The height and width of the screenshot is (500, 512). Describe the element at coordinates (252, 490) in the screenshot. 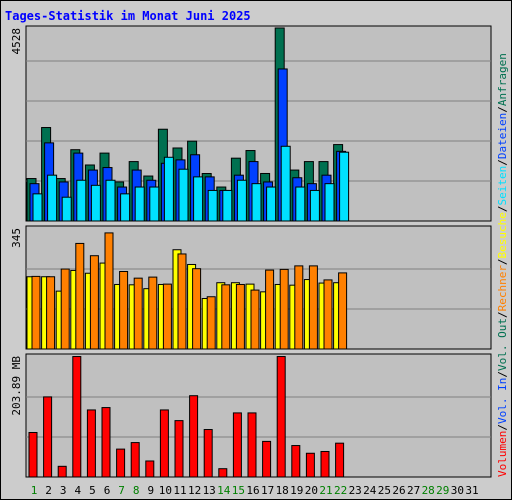

I see `x-tick-label: 16` at that location.